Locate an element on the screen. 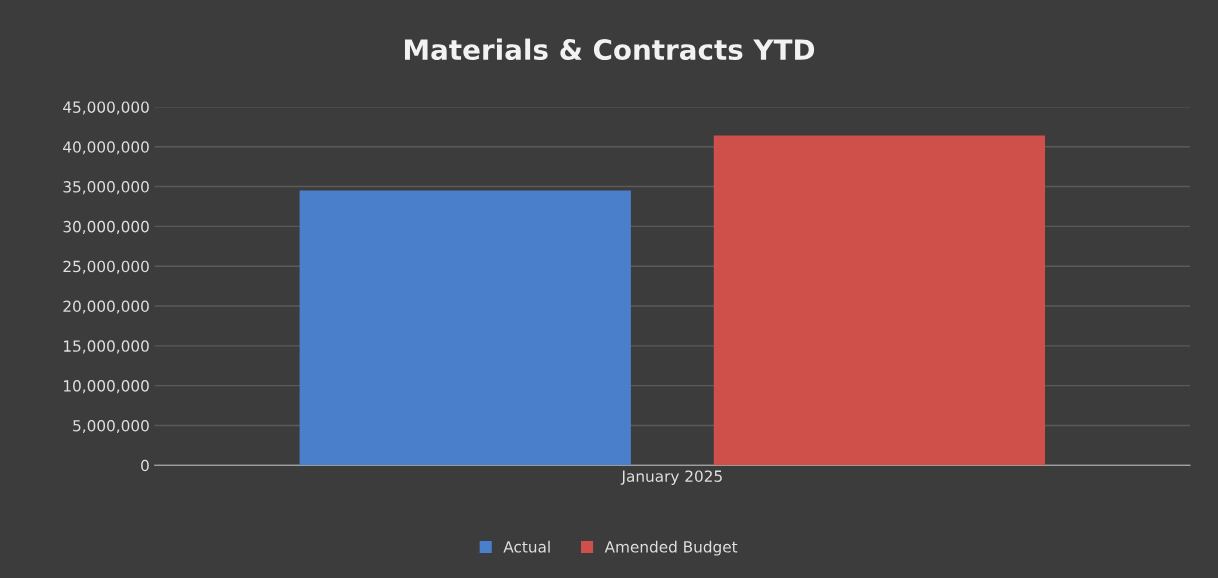 Image resolution: width=1218 pixels, height=578 pixels. y-tick-label: 35,000,000 is located at coordinates (106, 188).